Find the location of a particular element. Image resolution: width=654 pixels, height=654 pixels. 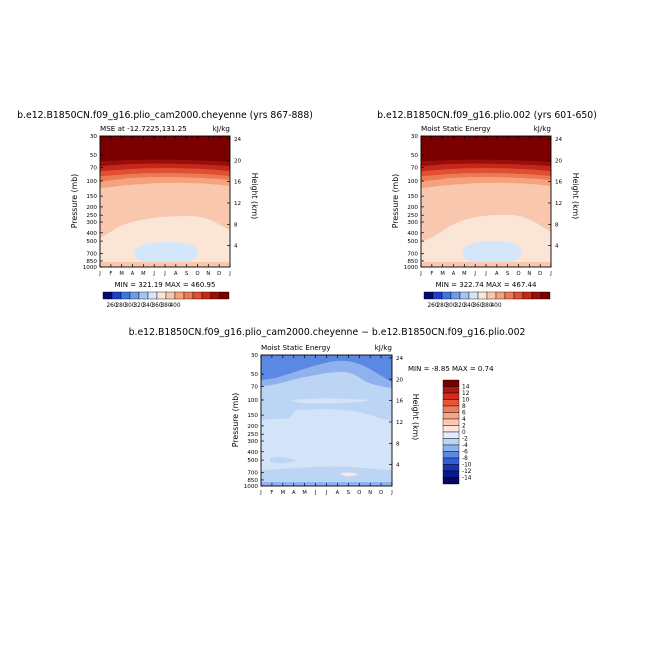

colorbar-label: 6 is located at coordinates (464, 414).